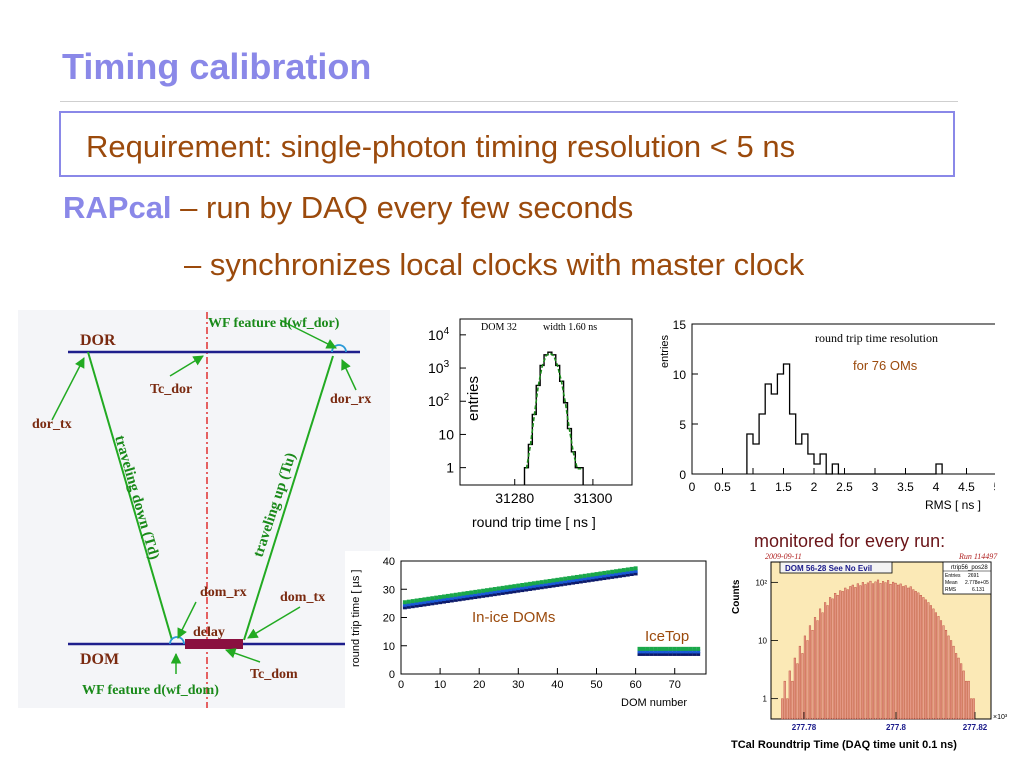 The height and width of the screenshot is (768, 1024). What do you see at coordinates (885, 365) in the screenshot?
I see `res-annotation: for 76 OMs` at bounding box center [885, 365].